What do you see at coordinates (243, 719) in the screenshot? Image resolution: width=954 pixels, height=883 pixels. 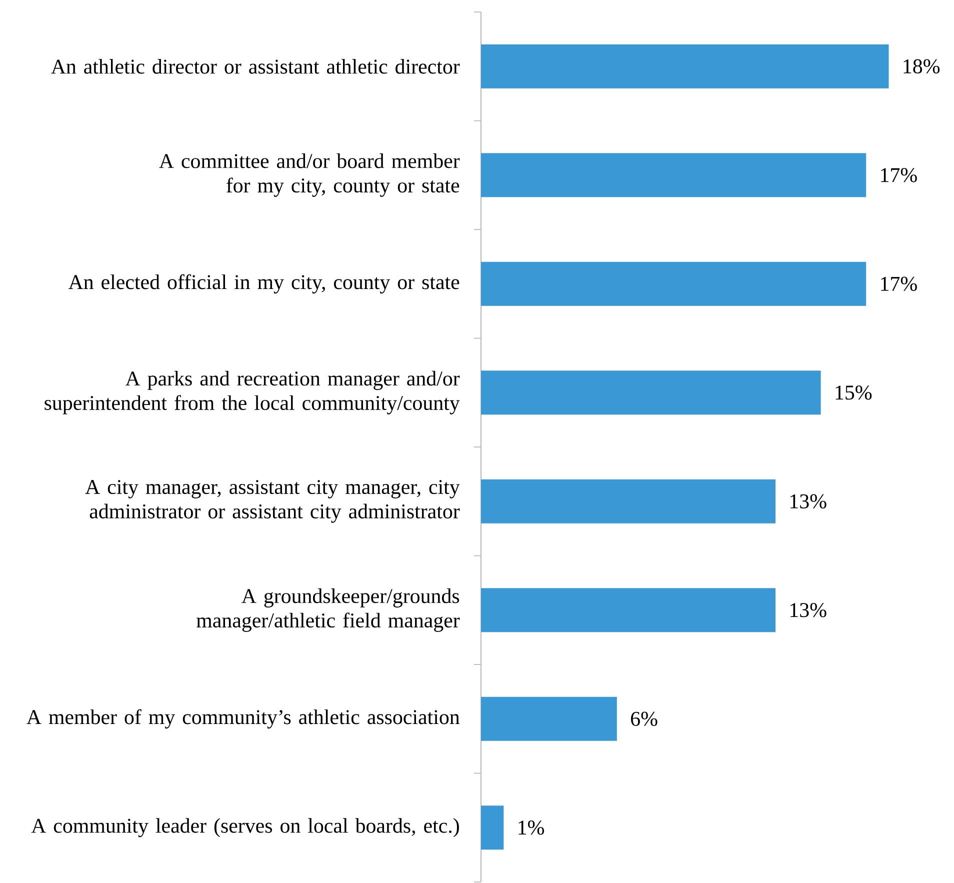 I see `y-tick-label: A member of my community’s athletic association` at bounding box center [243, 719].